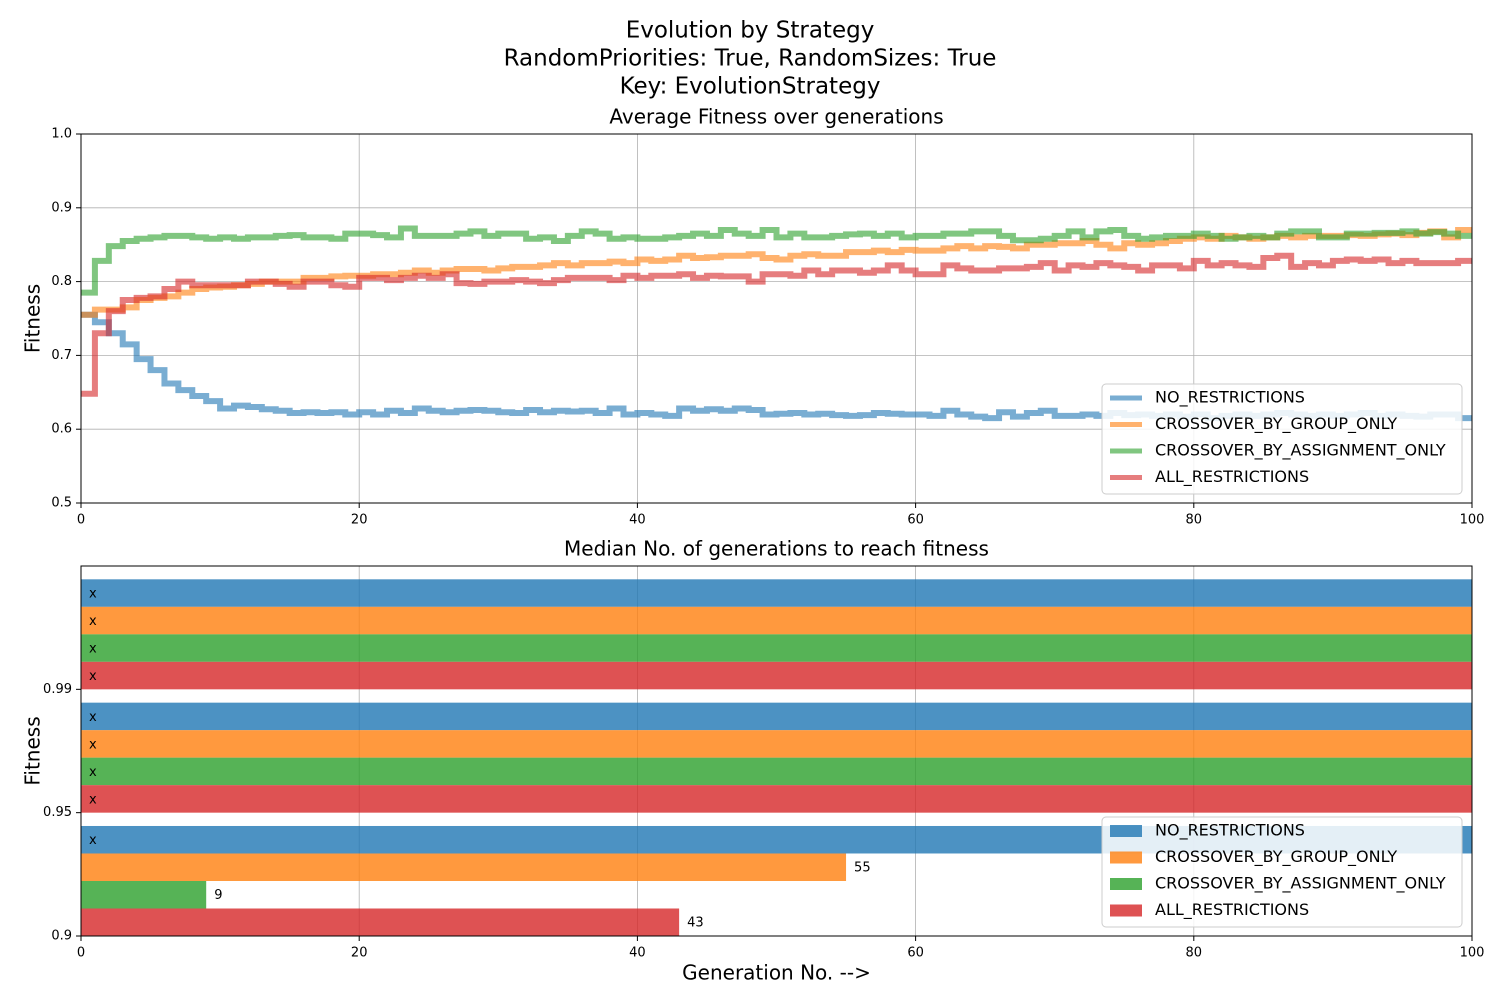 Image resolution: width=1500 pixels, height=1000 pixels. Describe the element at coordinates (61, 429) in the screenshot. I see `y-tick-label: 0.6` at that location.